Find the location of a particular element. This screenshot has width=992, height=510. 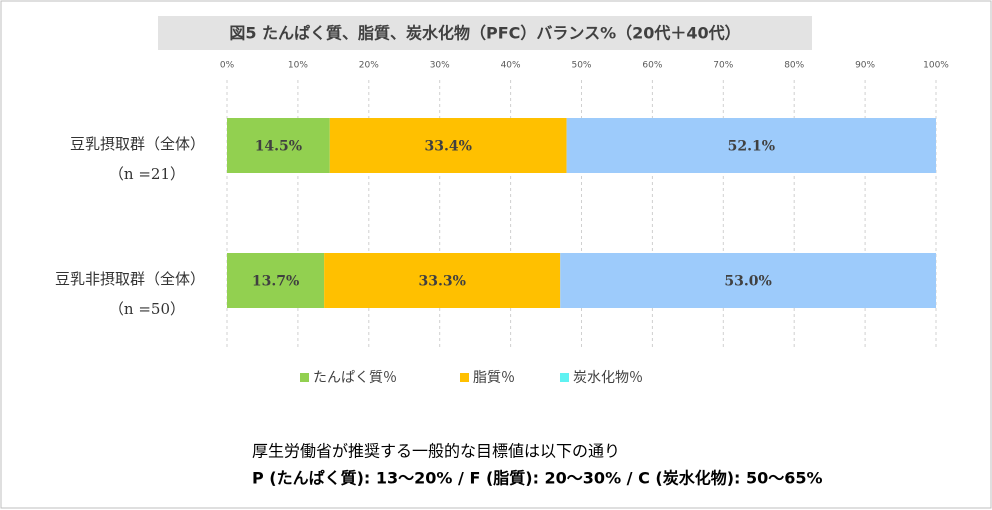

x-tick-label: 10% is located at coordinates (298, 66).